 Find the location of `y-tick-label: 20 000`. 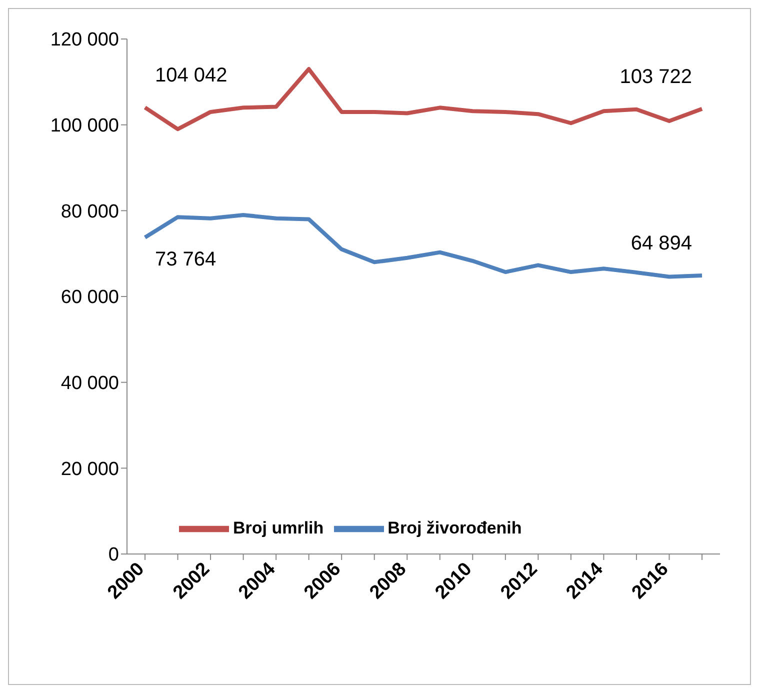

y-tick-label: 20 000 is located at coordinates (89, 469).